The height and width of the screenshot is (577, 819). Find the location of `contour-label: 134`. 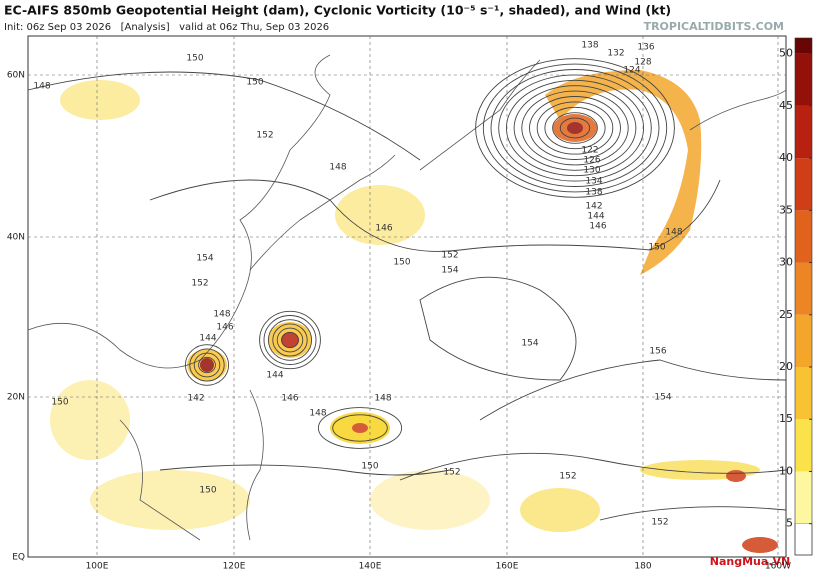

contour-label: 134 is located at coordinates (593, 182).